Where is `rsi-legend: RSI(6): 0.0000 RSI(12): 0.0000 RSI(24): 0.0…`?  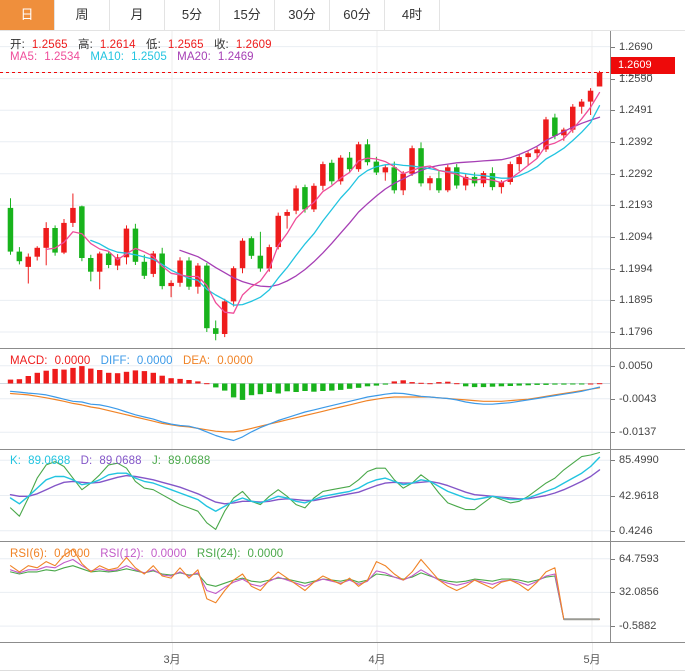 rsi-legend: RSI(6): 0.0000 RSI(12): 0.0000 RSI(24): 0.0… is located at coordinates (150, 554).